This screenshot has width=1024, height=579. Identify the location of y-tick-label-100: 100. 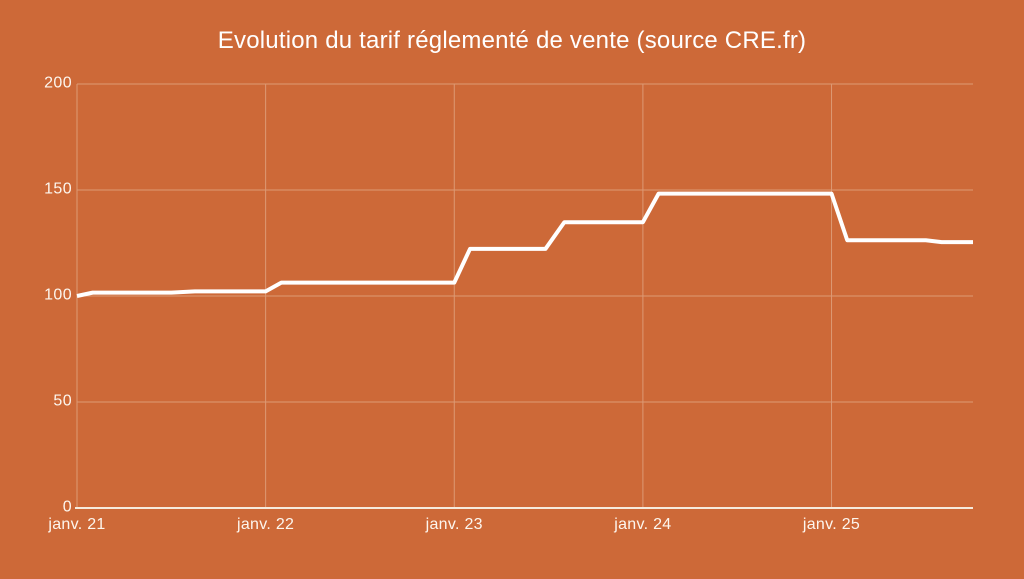
(58, 295).